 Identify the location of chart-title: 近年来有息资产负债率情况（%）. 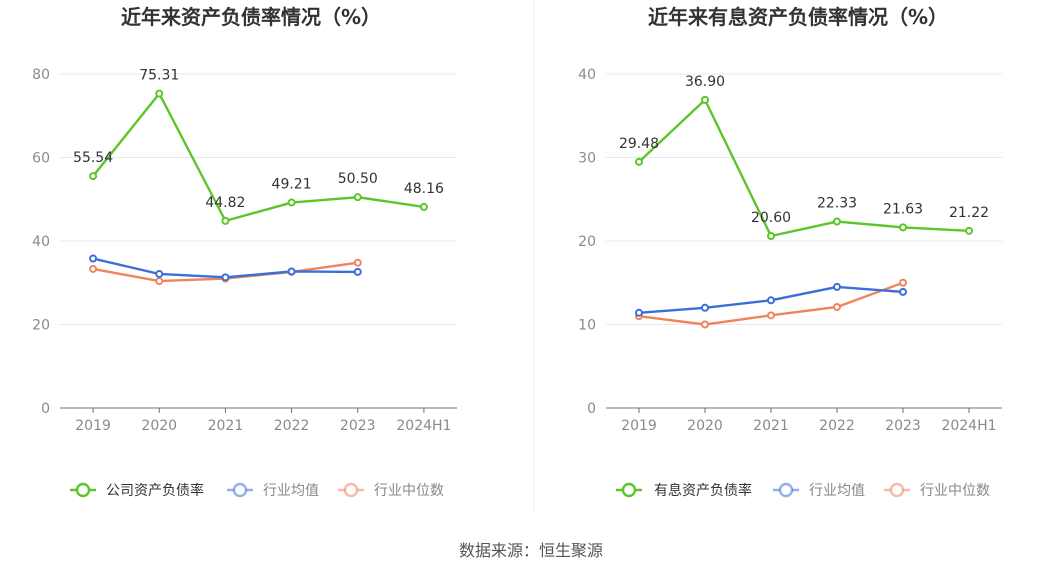
(798, 17).